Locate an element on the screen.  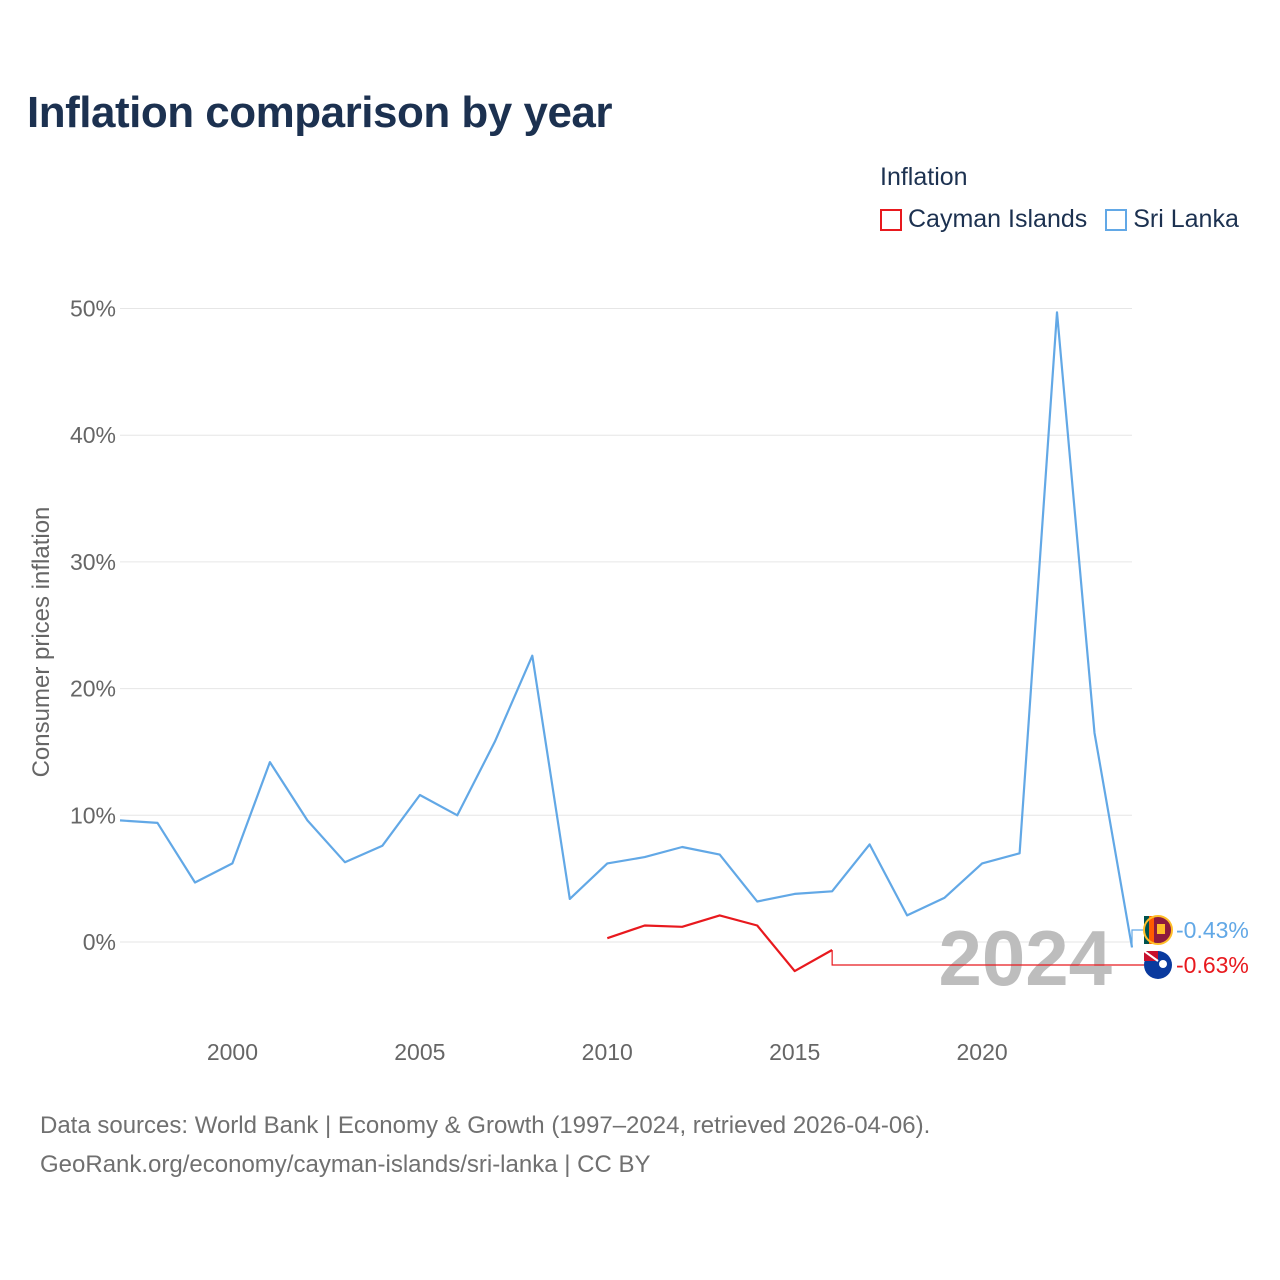
x-tick-label: 2010 is located at coordinates (607, 1052).